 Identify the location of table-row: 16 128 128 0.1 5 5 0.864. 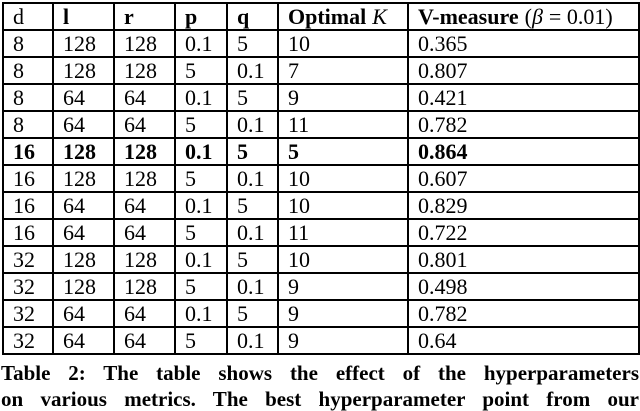
(321, 151).